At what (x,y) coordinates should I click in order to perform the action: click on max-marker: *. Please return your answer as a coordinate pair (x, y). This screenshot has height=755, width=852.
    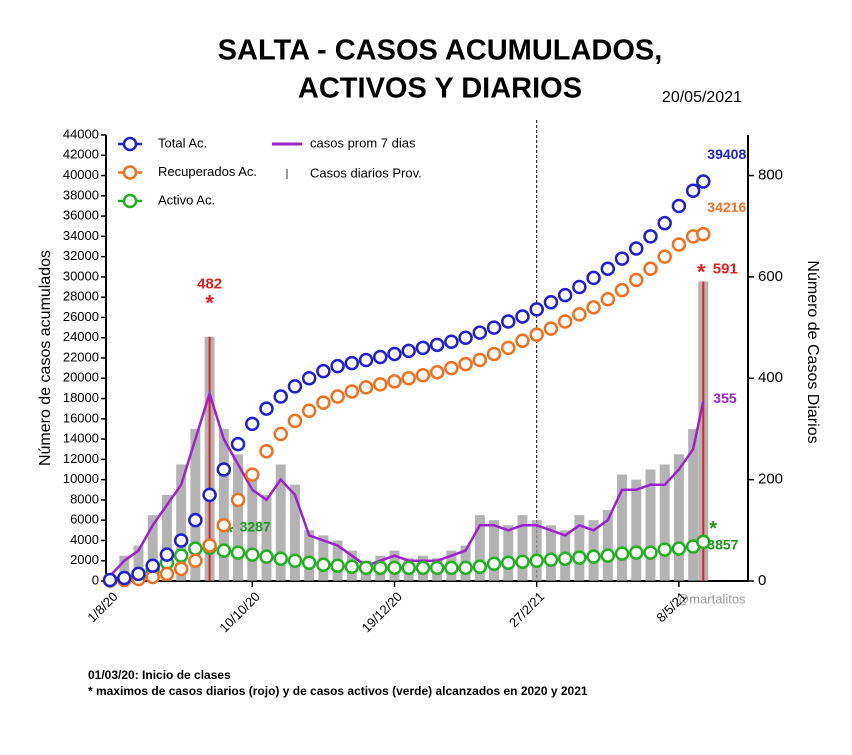
    Looking at the image, I should click on (230, 533).